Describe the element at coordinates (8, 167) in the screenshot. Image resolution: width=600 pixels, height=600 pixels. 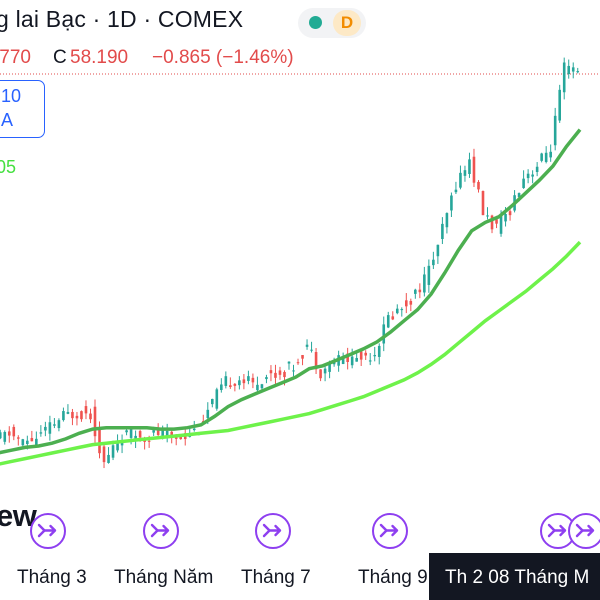
I see `ma-value: 05` at that location.